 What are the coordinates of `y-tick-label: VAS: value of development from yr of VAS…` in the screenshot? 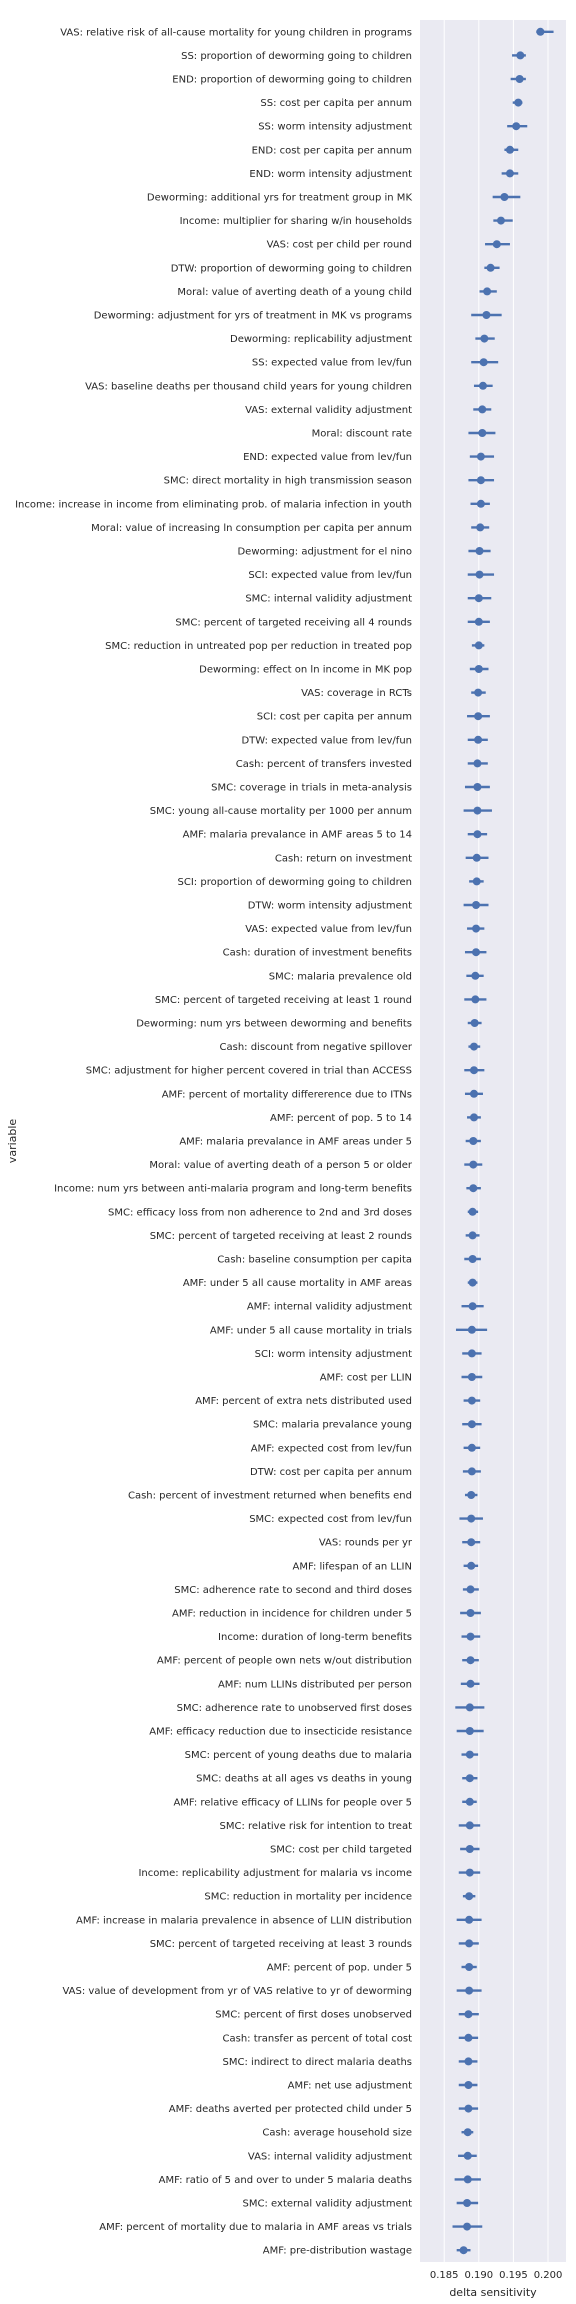 It's located at (237, 1991).